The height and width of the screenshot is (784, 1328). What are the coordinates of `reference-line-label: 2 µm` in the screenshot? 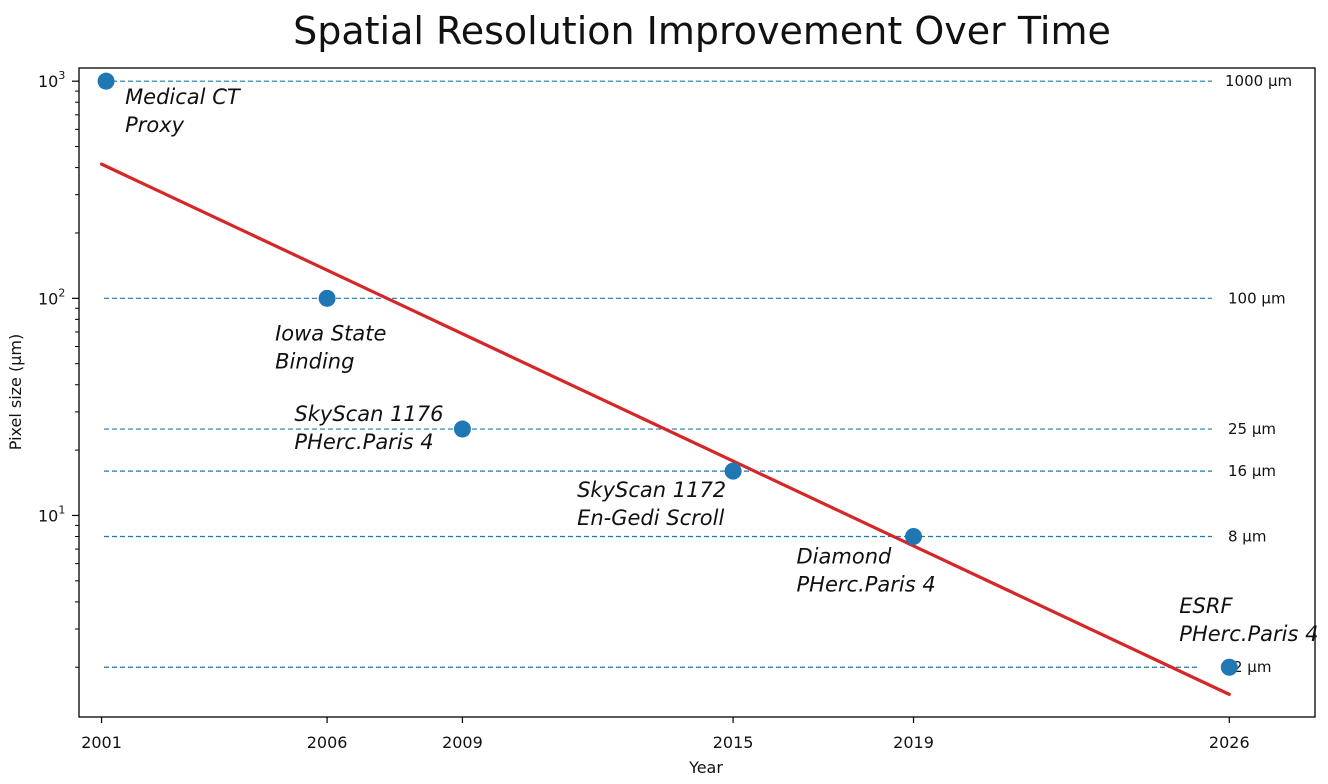 It's located at (1252, 667).